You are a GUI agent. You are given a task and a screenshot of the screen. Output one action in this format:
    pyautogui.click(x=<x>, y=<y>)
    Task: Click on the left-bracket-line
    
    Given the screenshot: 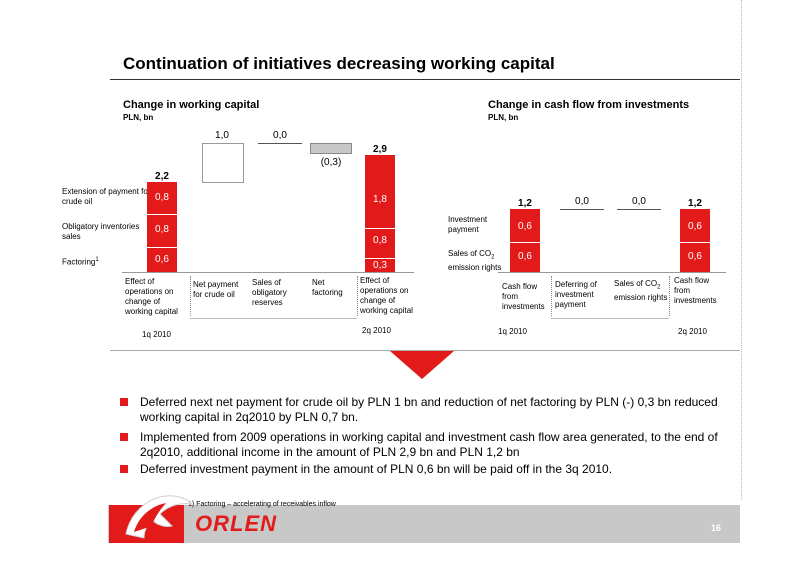 What is the action you would take?
    pyautogui.click(x=273, y=318)
    